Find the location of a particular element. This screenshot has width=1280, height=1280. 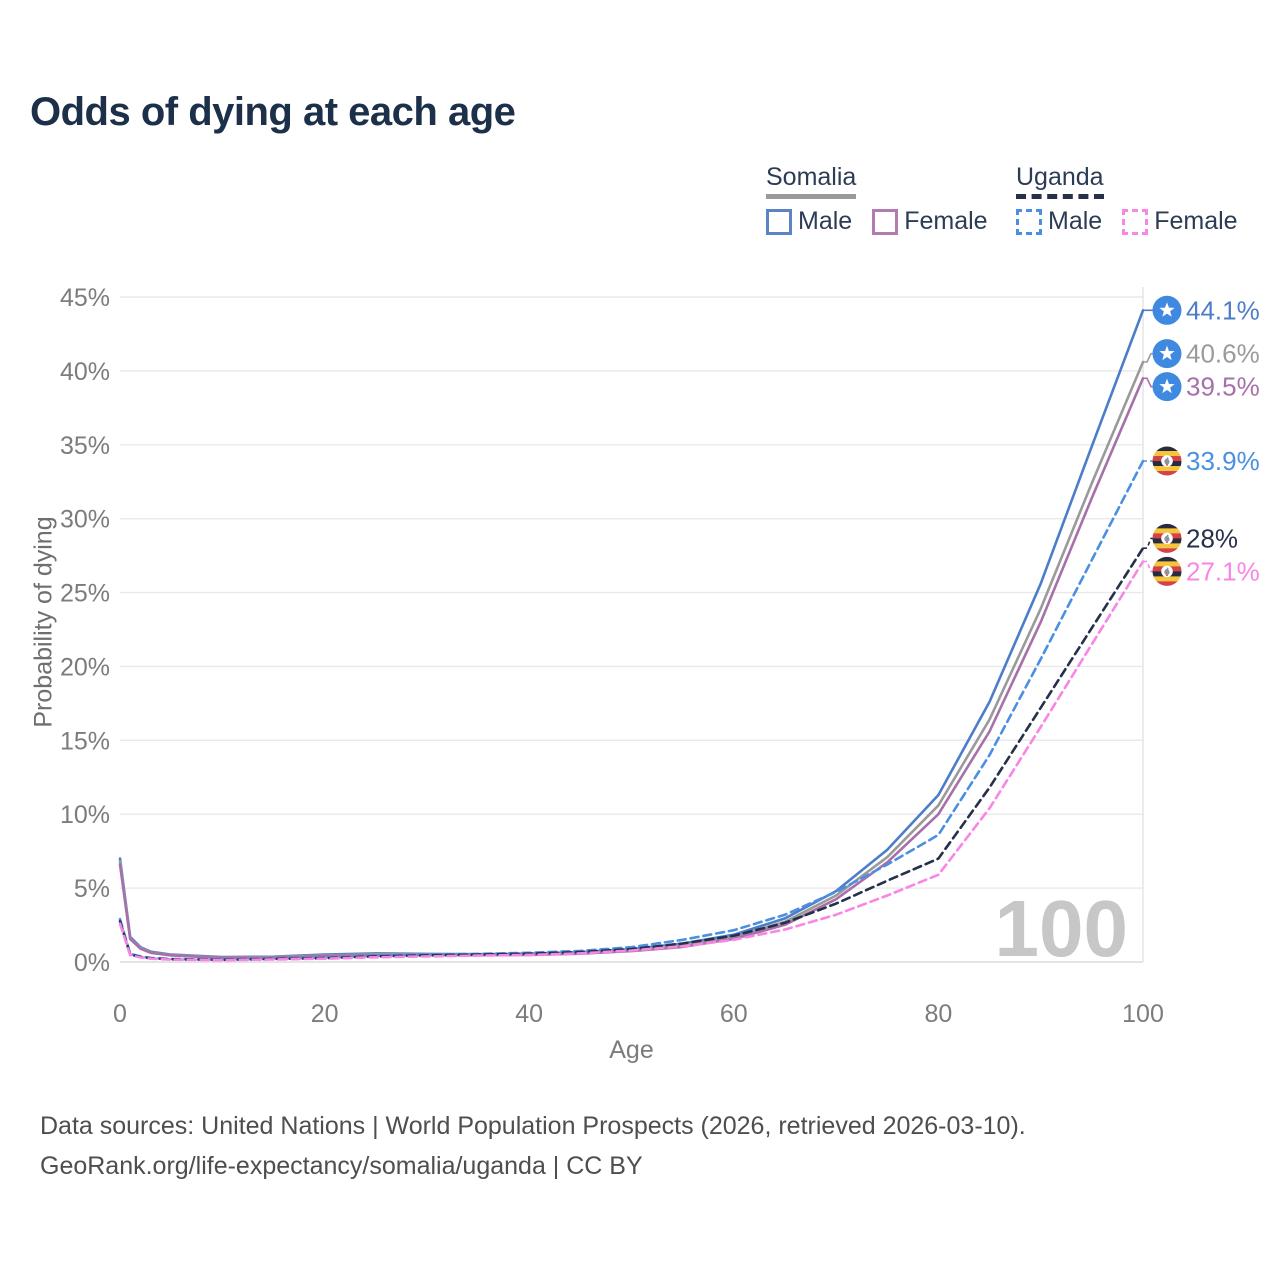

uganda-male-swatch-icon is located at coordinates (1029, 221).